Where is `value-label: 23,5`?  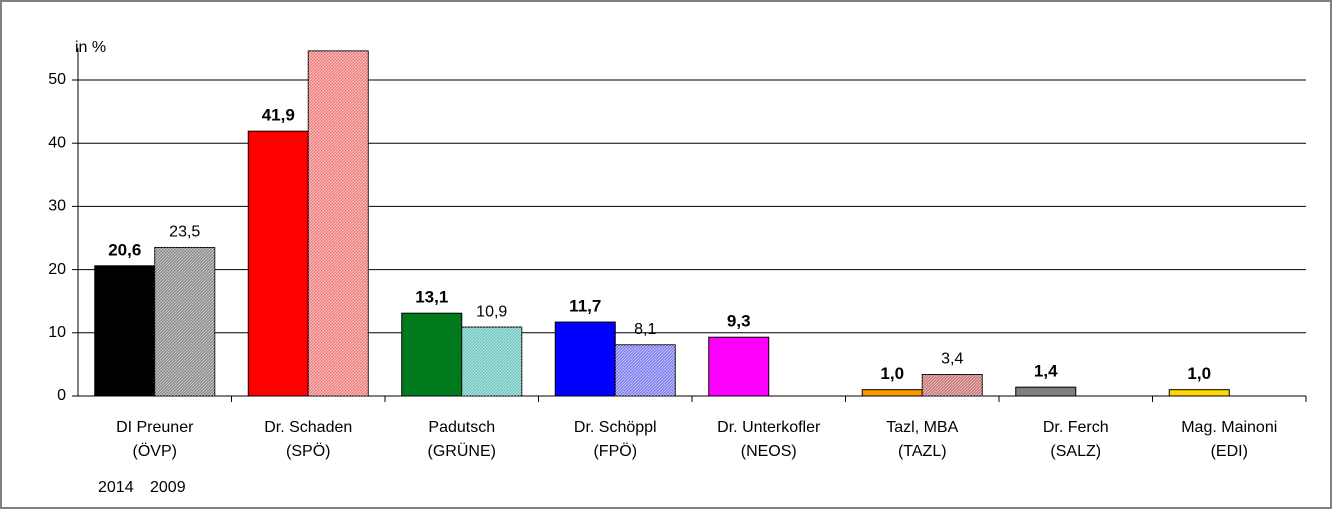 value-label: 23,5 is located at coordinates (184, 232).